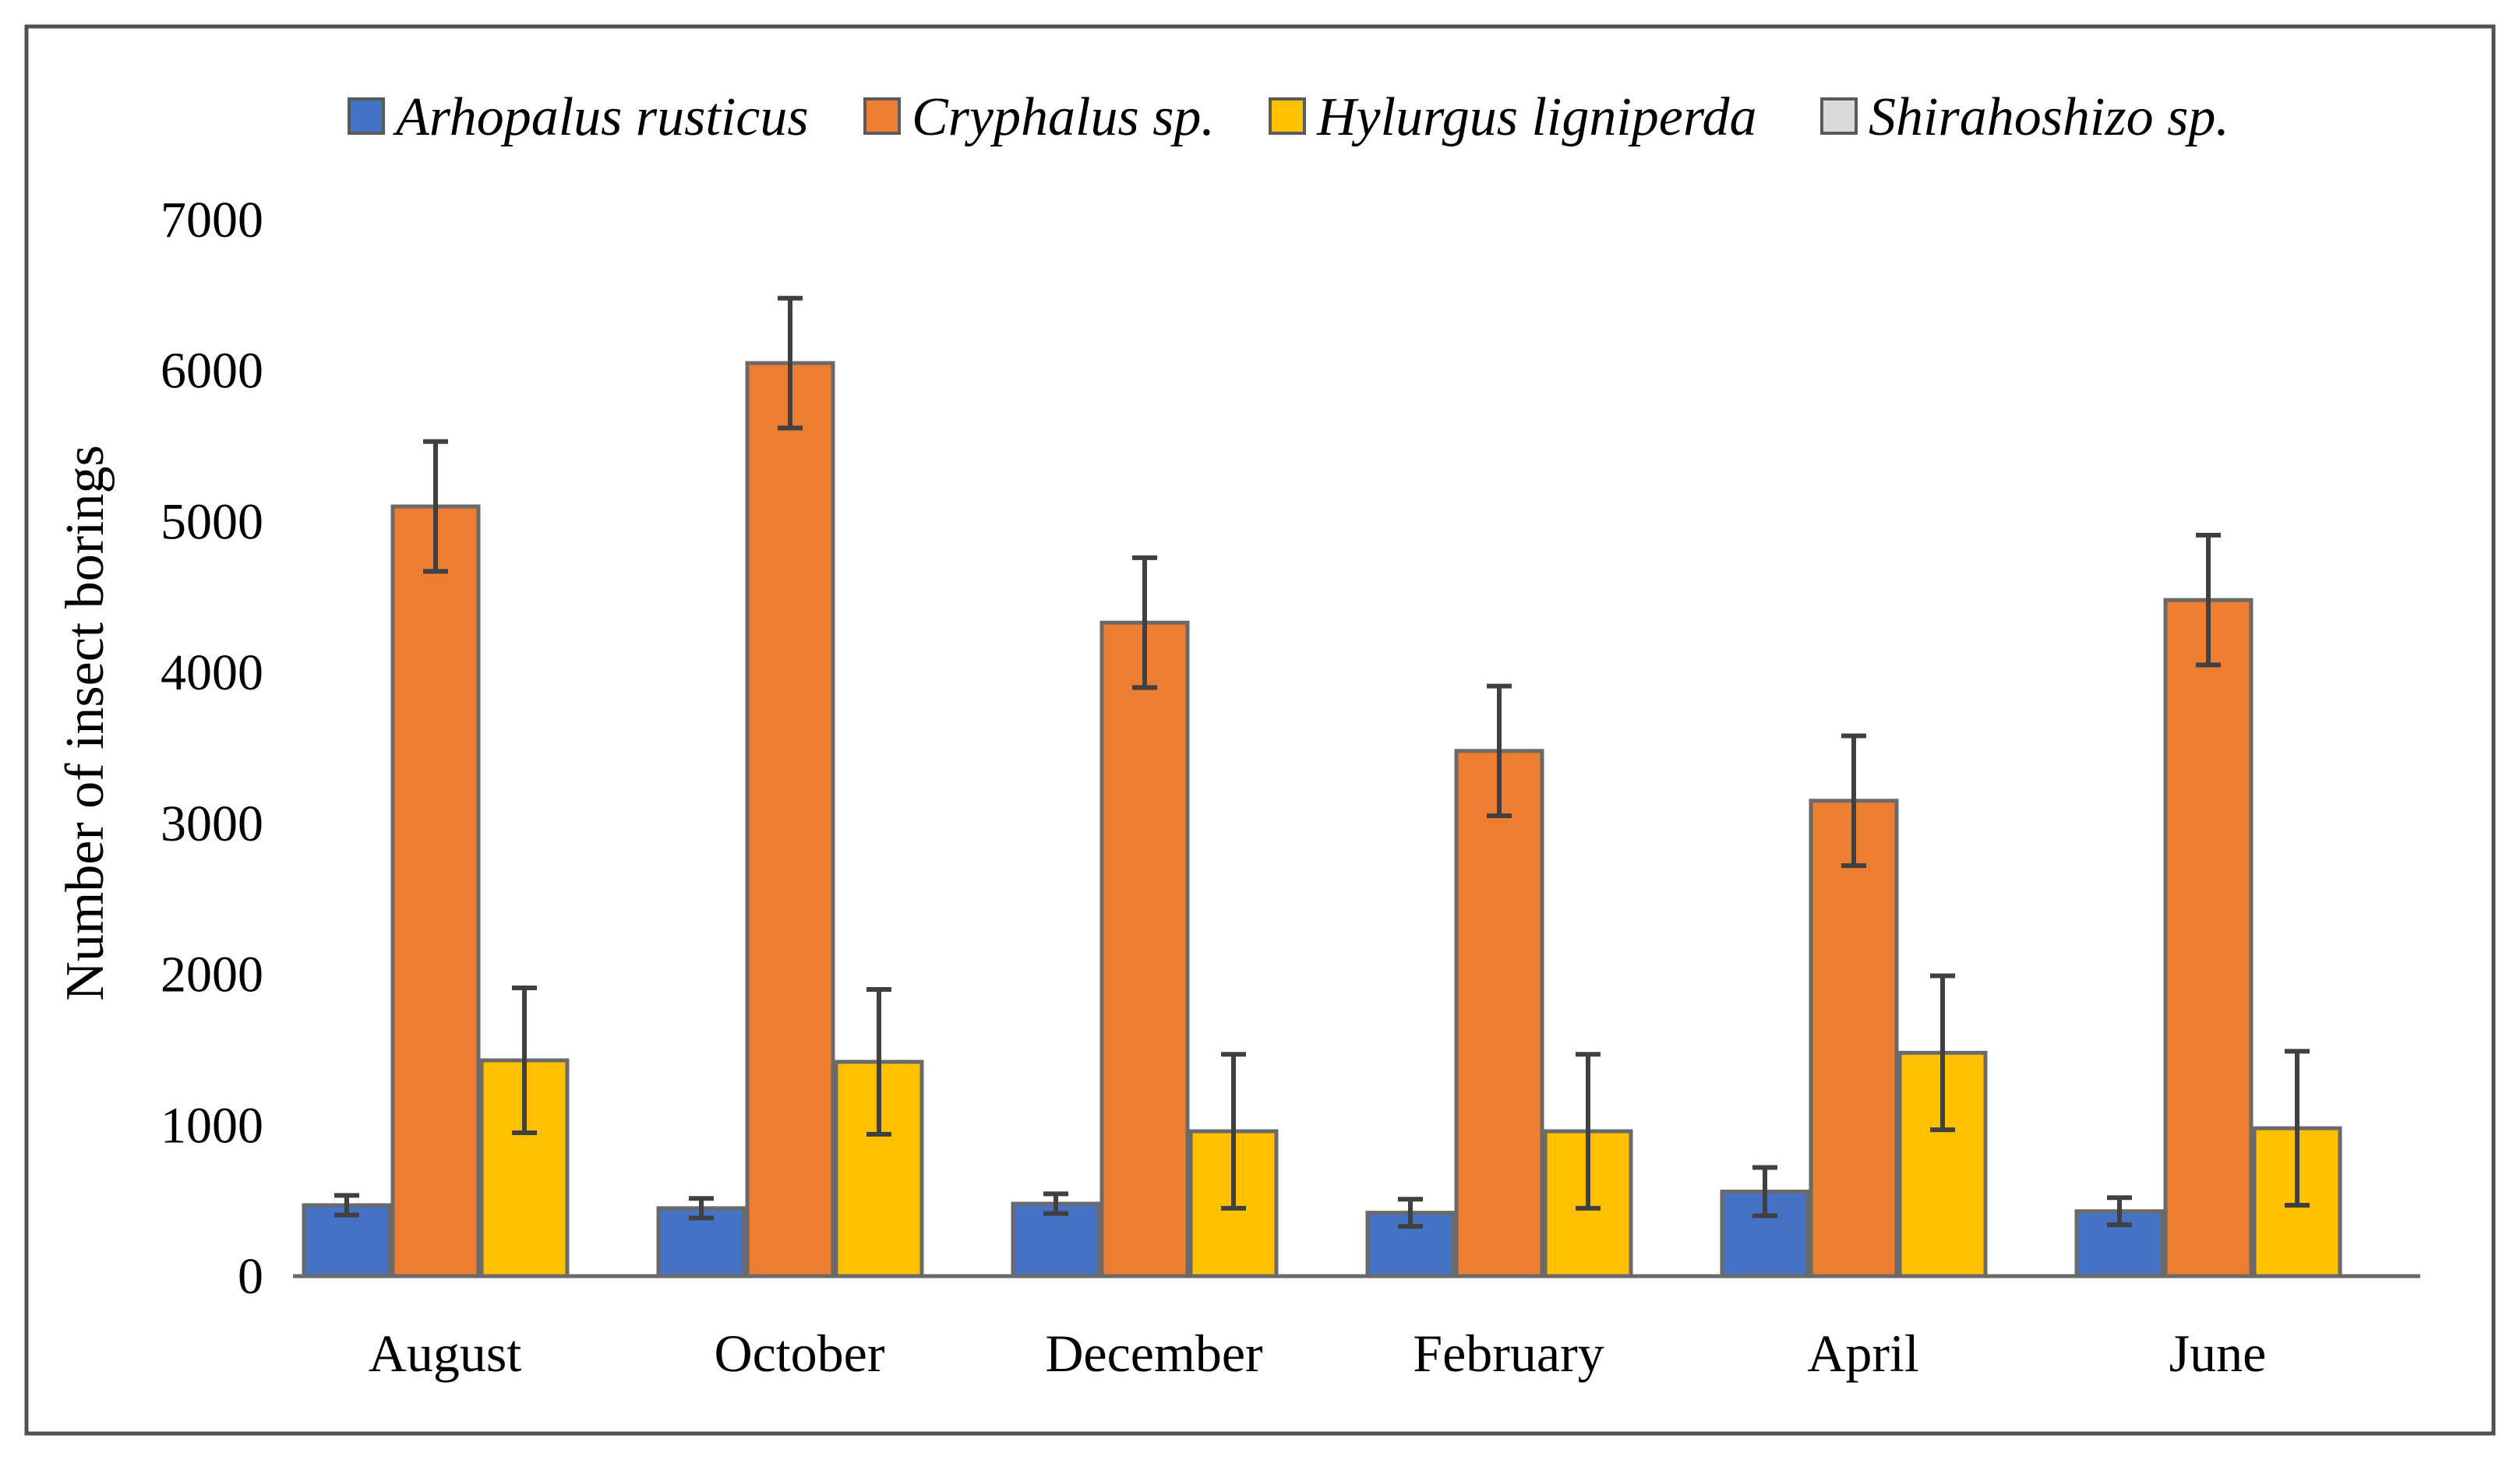 This screenshot has height=1460, width=2520. What do you see at coordinates (2218, 1353) in the screenshot?
I see `x-tick-label: June` at bounding box center [2218, 1353].